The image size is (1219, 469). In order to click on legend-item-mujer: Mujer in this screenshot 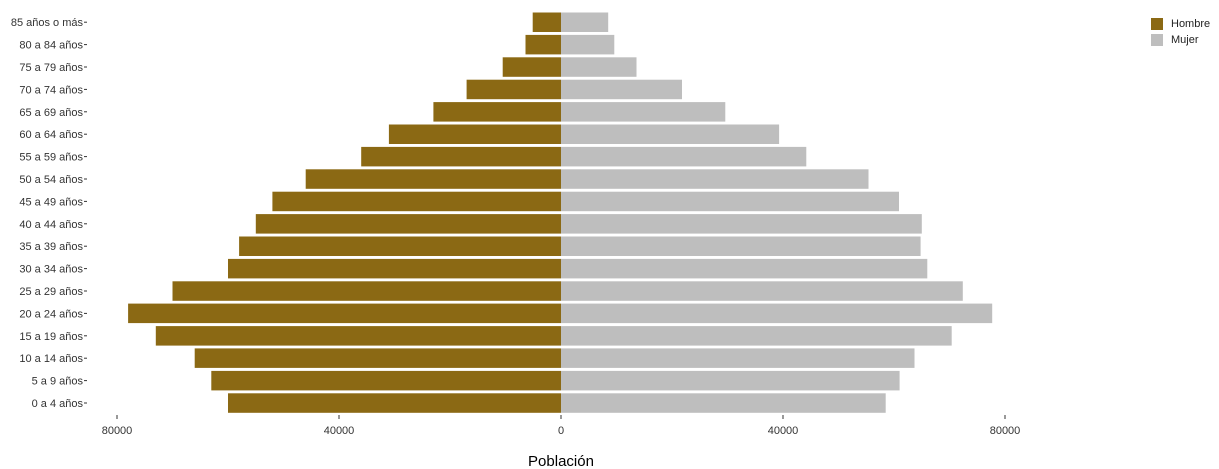, I will do `click(1180, 40)`.